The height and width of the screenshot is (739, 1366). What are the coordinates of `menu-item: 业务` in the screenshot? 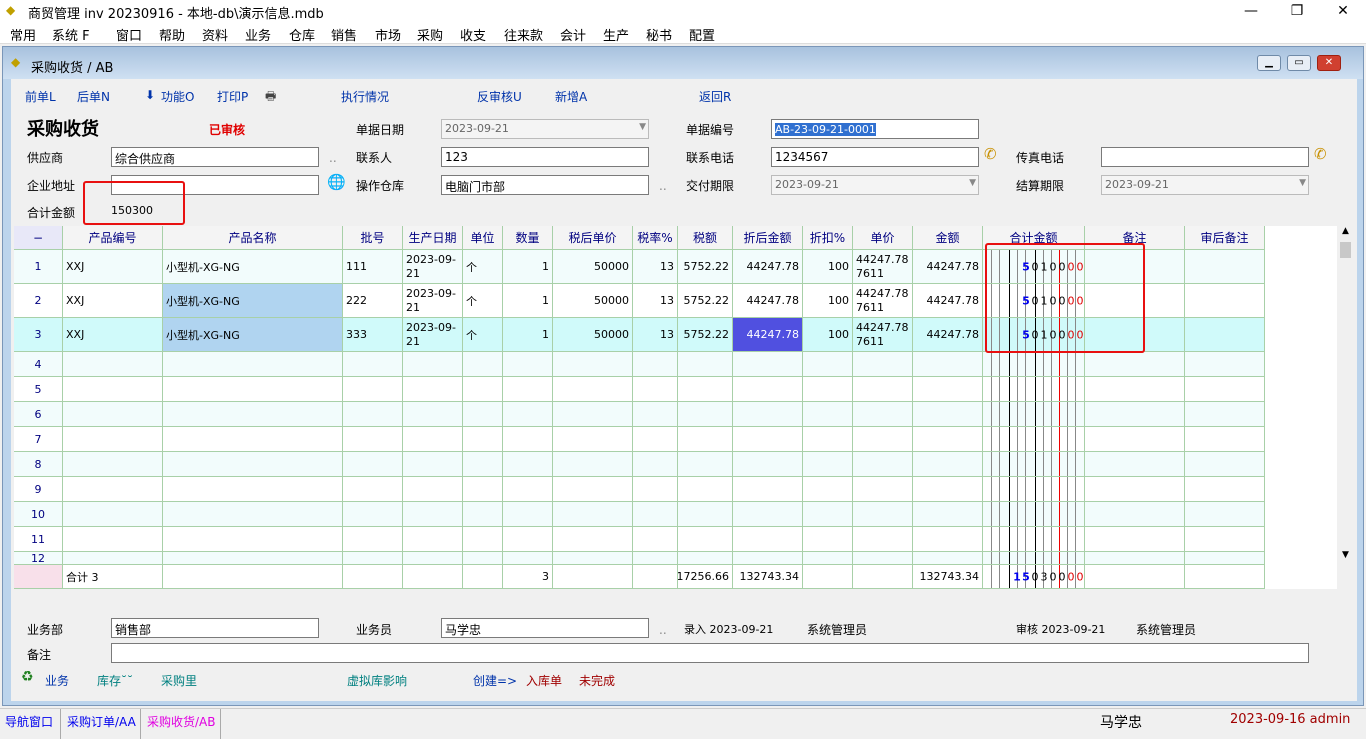 It's located at (258, 36).